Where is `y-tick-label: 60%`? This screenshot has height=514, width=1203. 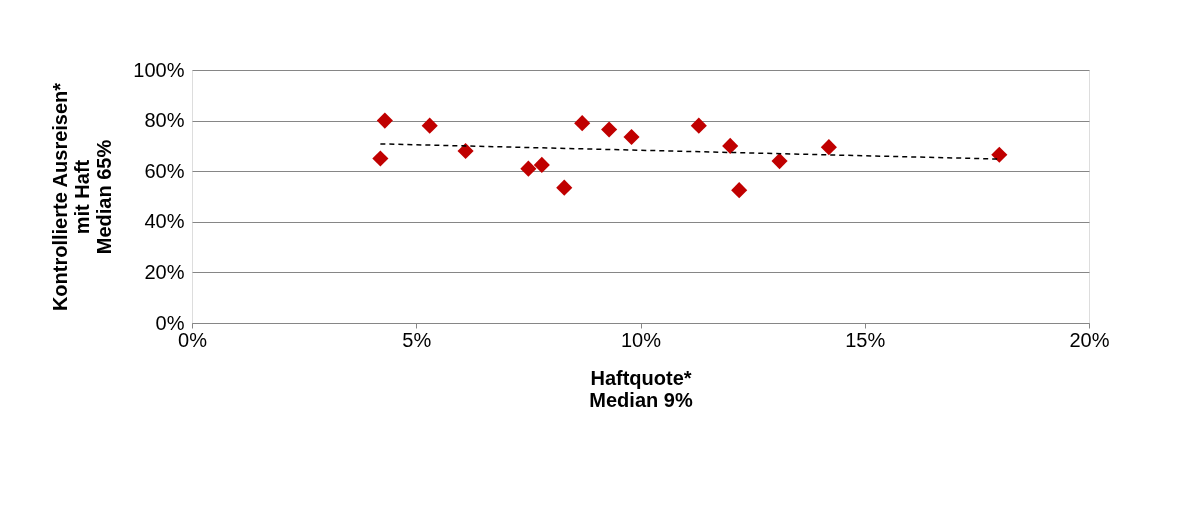 y-tick-label: 60% is located at coordinates (164, 170).